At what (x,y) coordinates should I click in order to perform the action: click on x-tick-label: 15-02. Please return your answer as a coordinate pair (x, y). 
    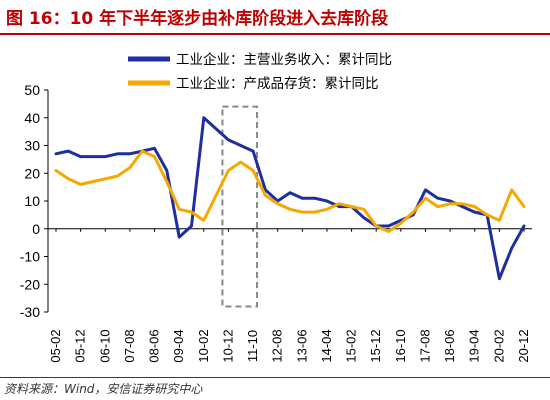
    Looking at the image, I should click on (351, 345).